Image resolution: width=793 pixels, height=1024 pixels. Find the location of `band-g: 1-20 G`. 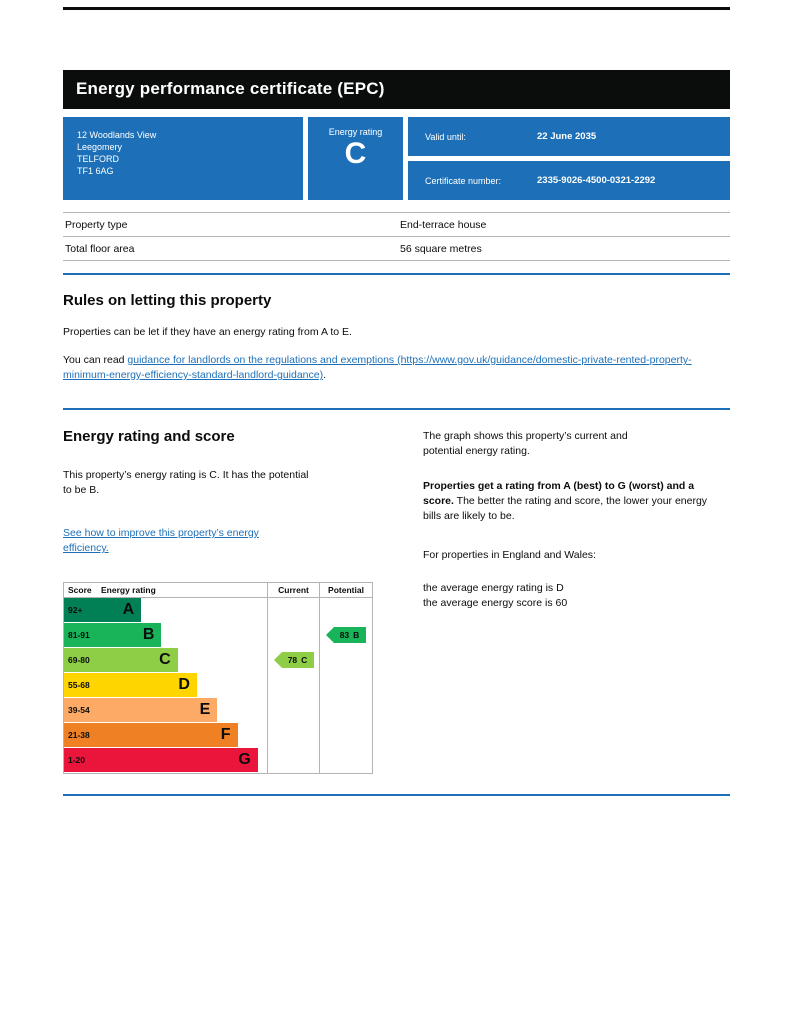

band-g: 1-20 G is located at coordinates (161, 760).